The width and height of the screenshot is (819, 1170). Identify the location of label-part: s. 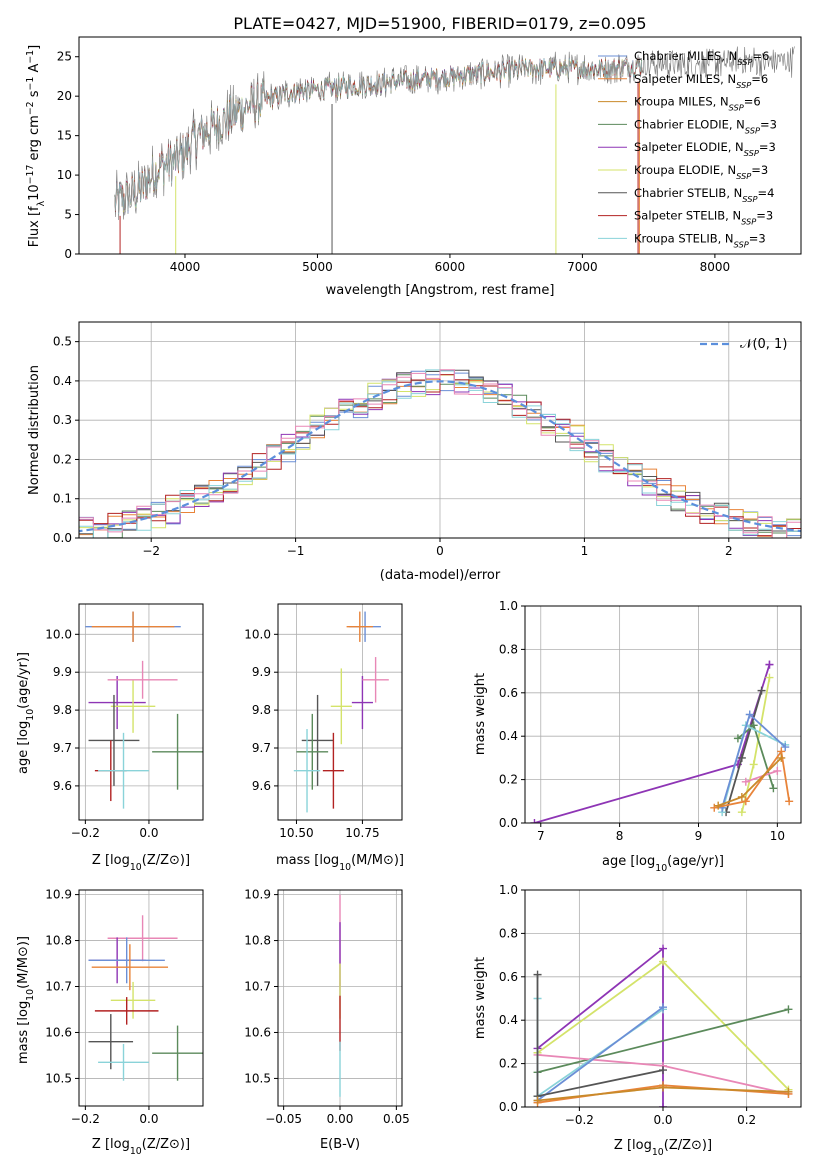
(34, 95).